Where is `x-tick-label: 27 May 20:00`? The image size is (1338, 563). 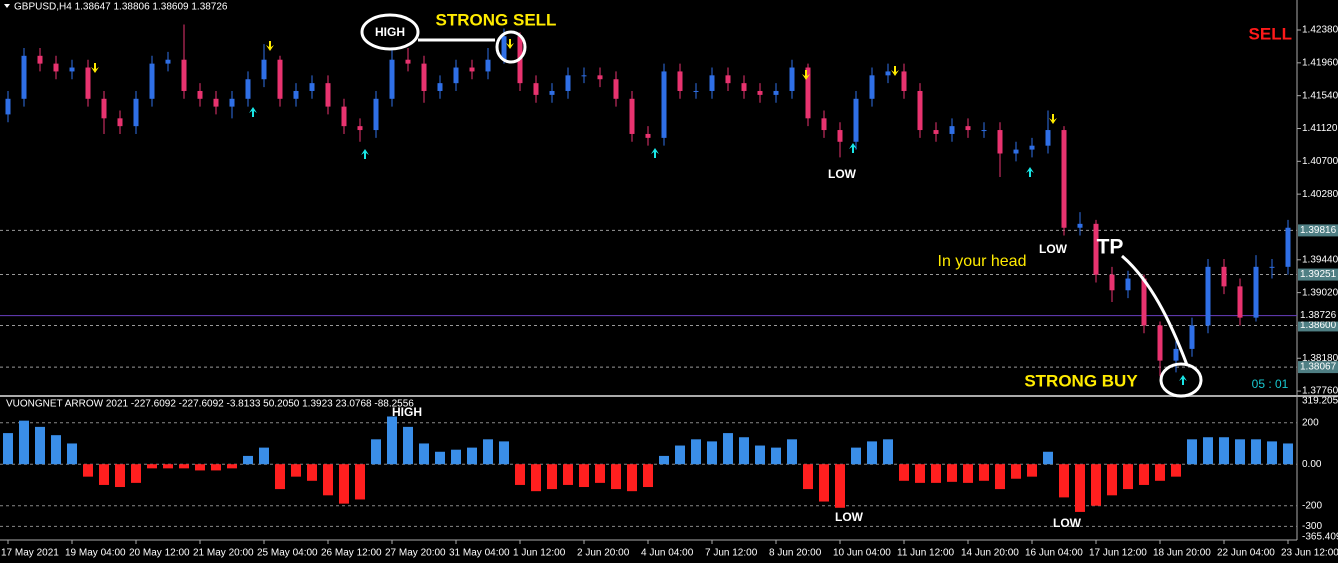 x-tick-label: 27 May 20:00 is located at coordinates (415, 553).